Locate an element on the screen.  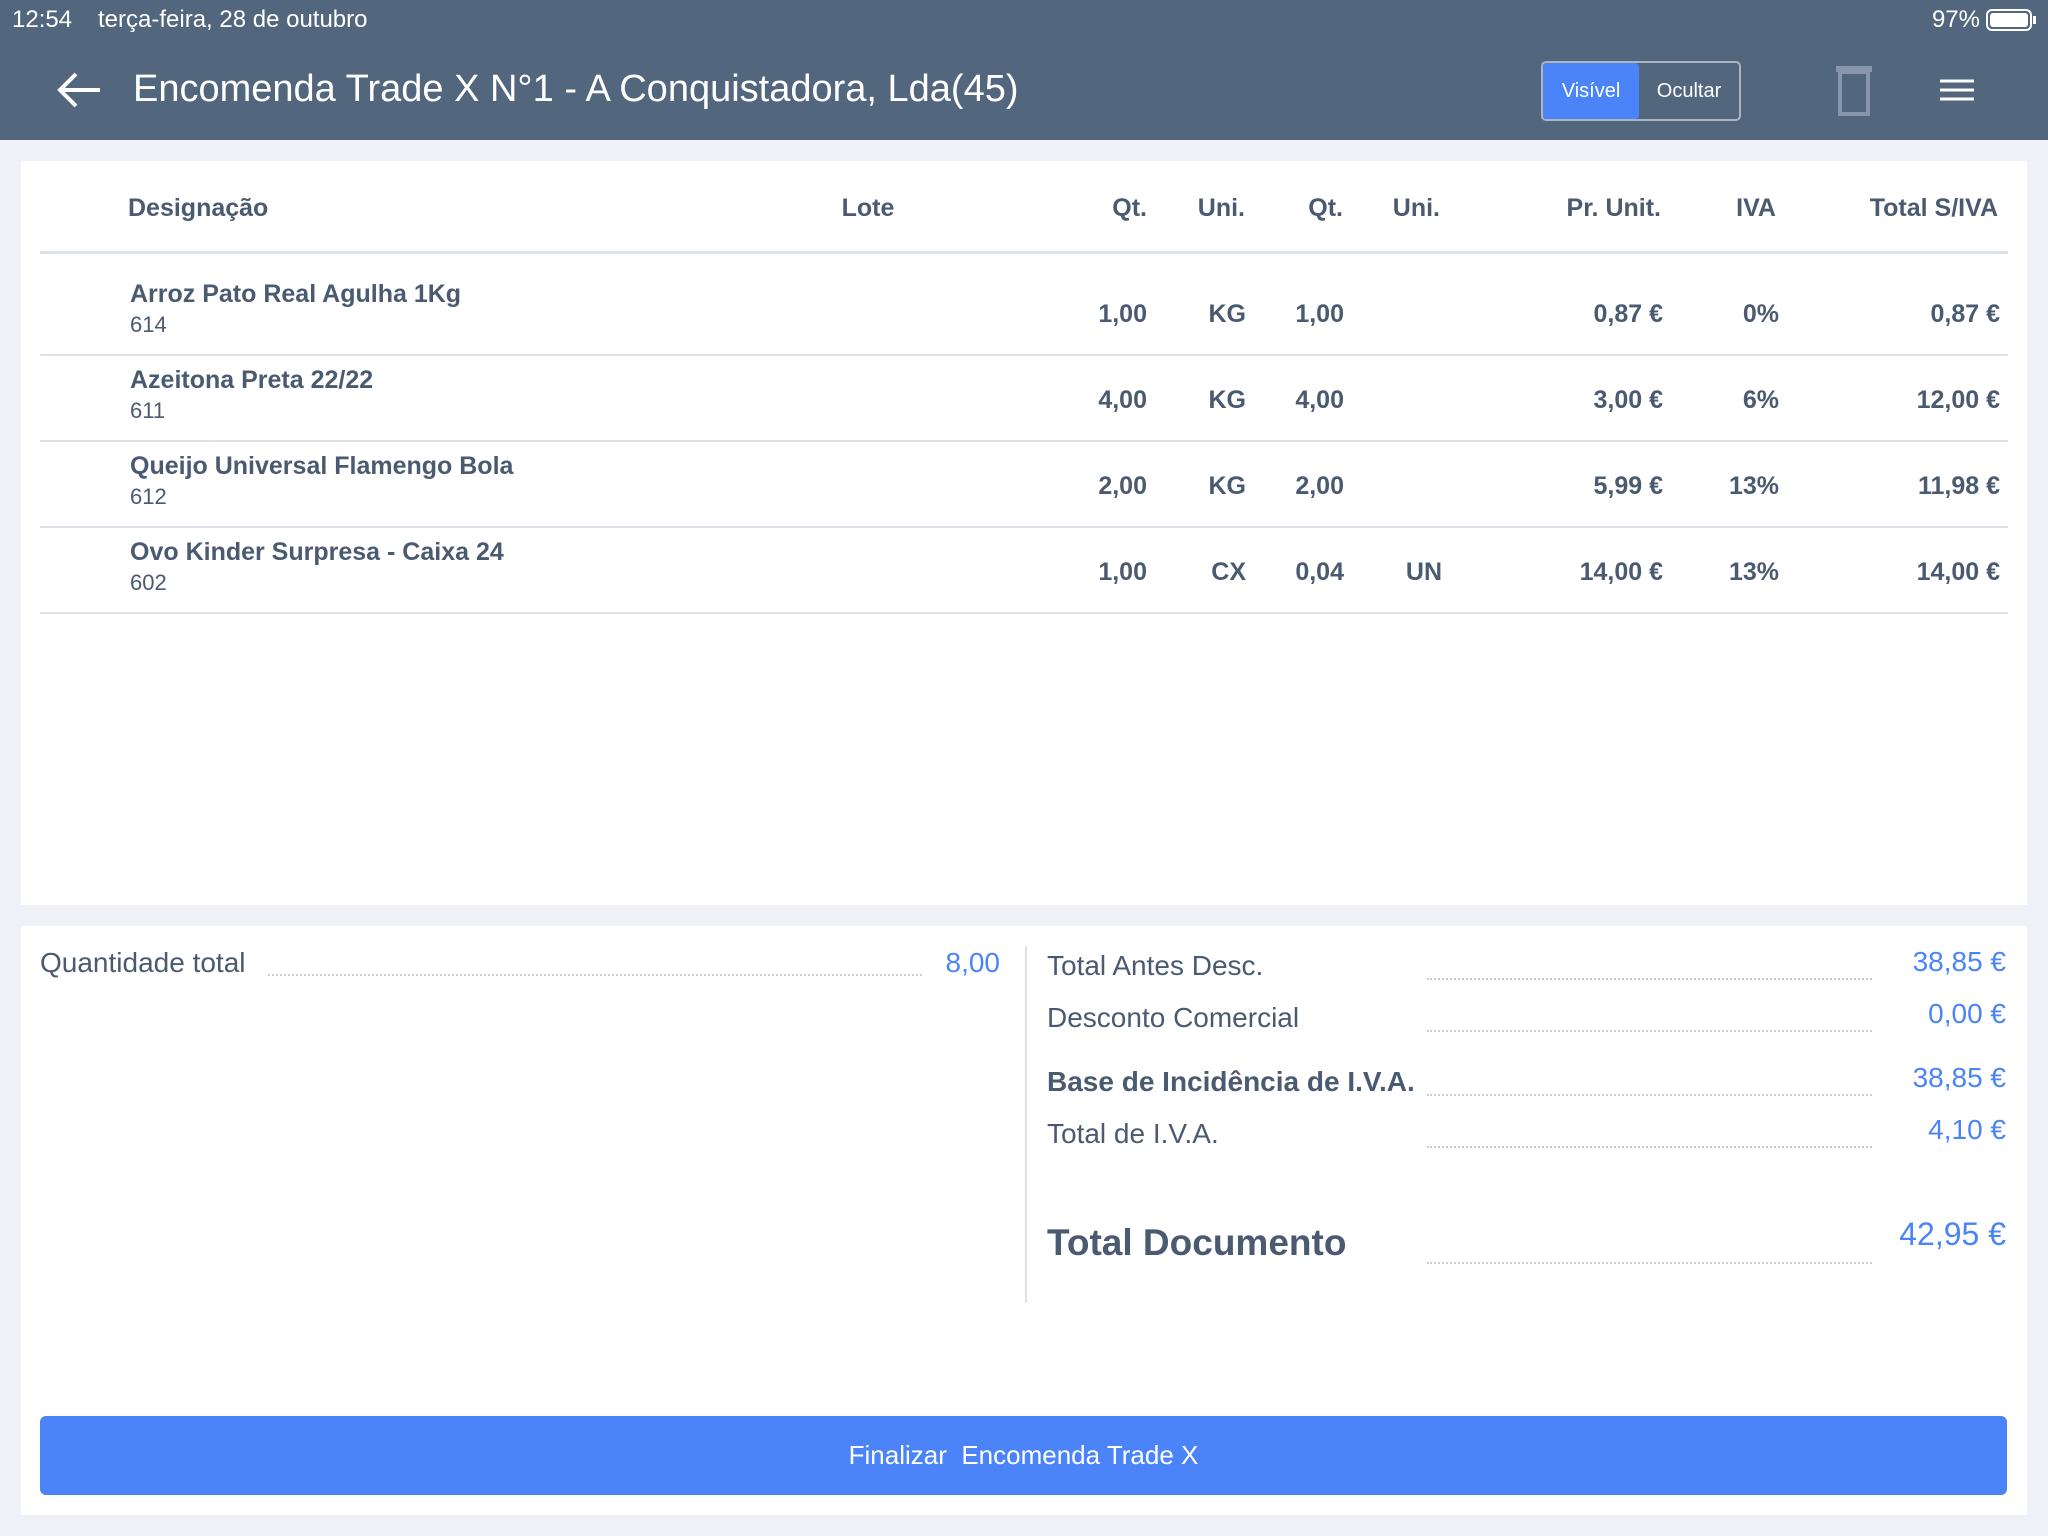
column-header: Designação is located at coordinates (198, 208).